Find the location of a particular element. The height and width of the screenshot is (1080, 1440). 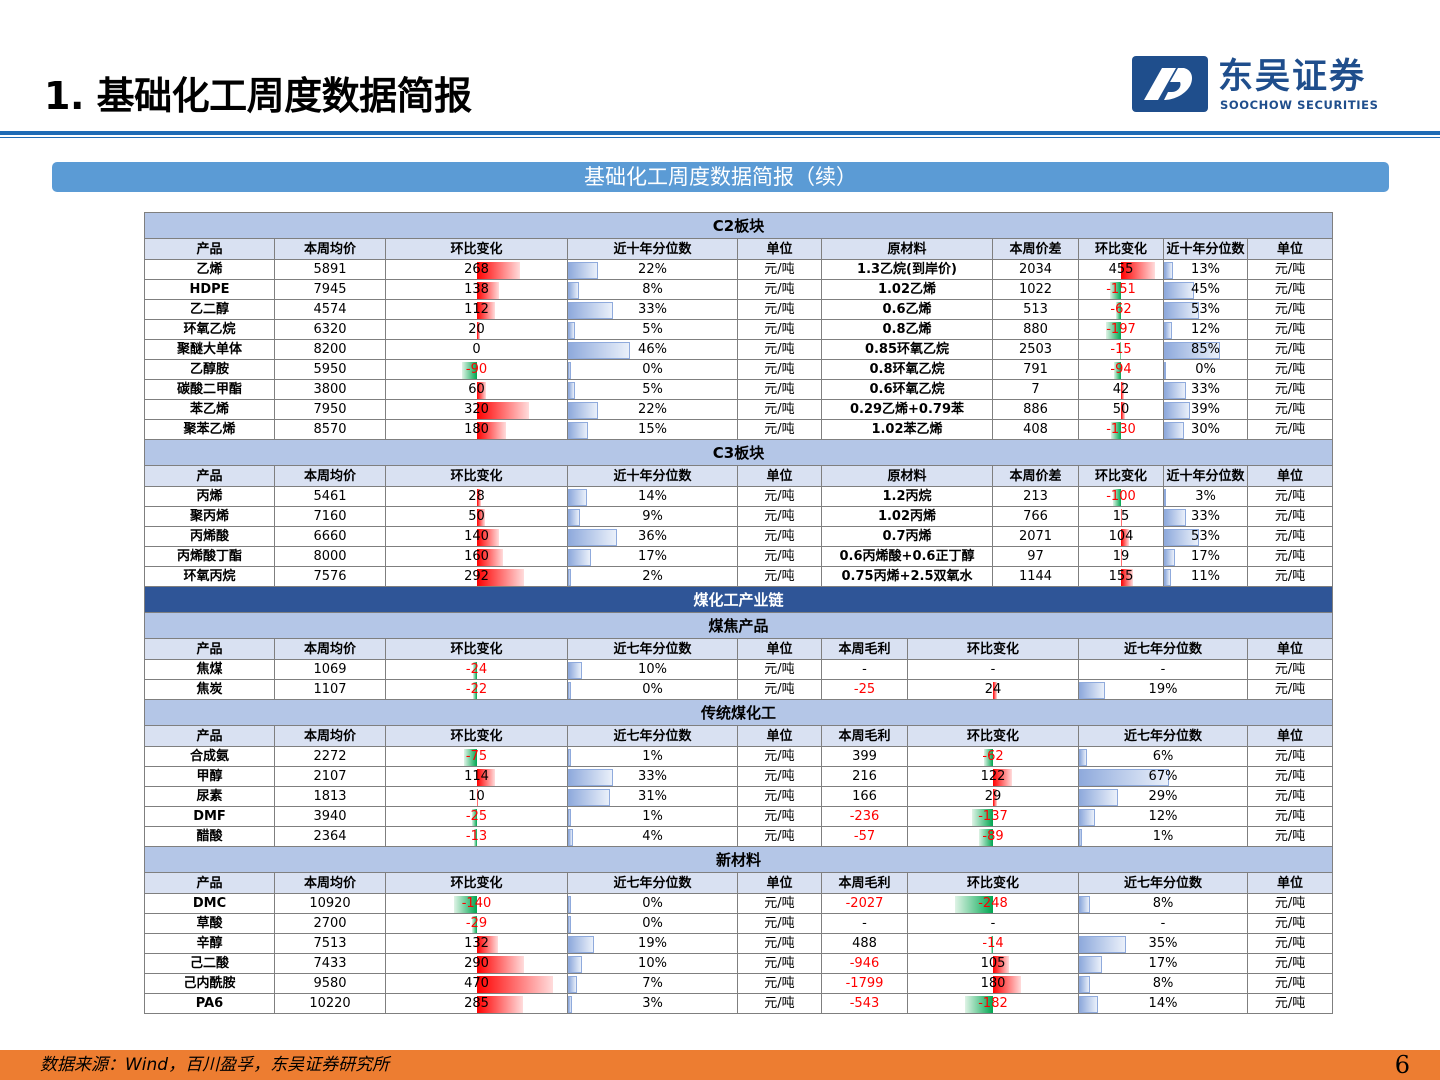

spread-value: 408 is located at coordinates (1035, 429).